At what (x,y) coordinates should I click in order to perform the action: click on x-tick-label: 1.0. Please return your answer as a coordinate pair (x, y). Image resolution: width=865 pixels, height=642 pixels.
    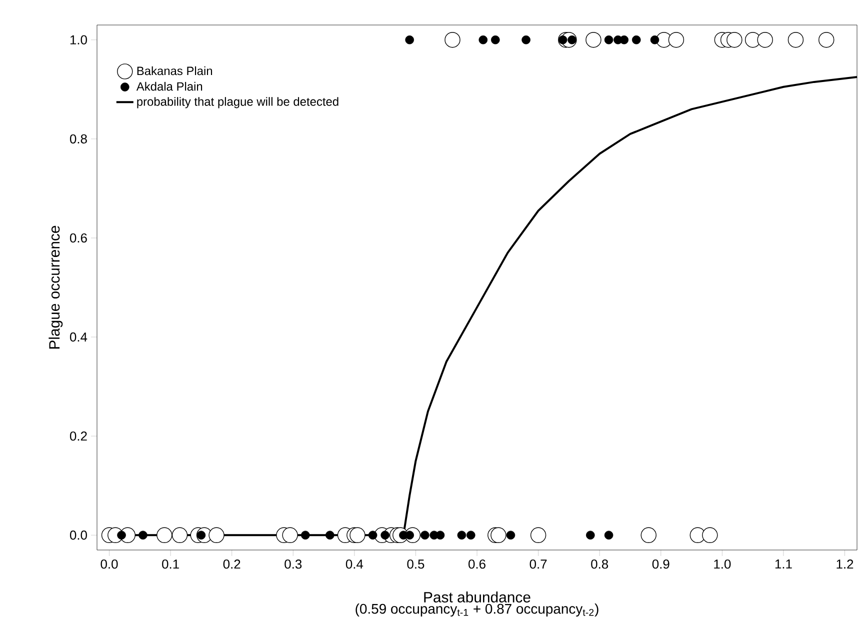
    Looking at the image, I should click on (722, 564).